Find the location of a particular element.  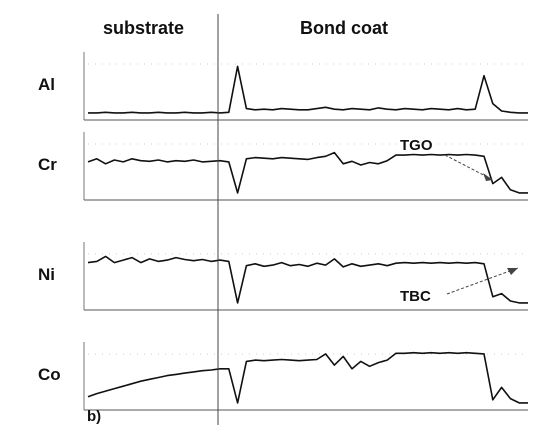

panel-al: Al is located at coordinates (283, 86).